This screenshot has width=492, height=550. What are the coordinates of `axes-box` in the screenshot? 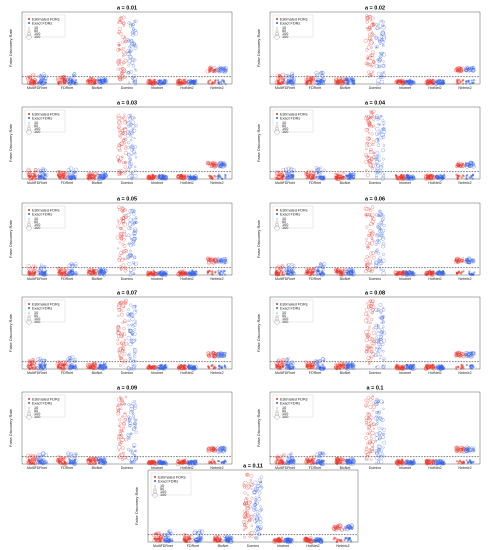 It's located at (127, 143).